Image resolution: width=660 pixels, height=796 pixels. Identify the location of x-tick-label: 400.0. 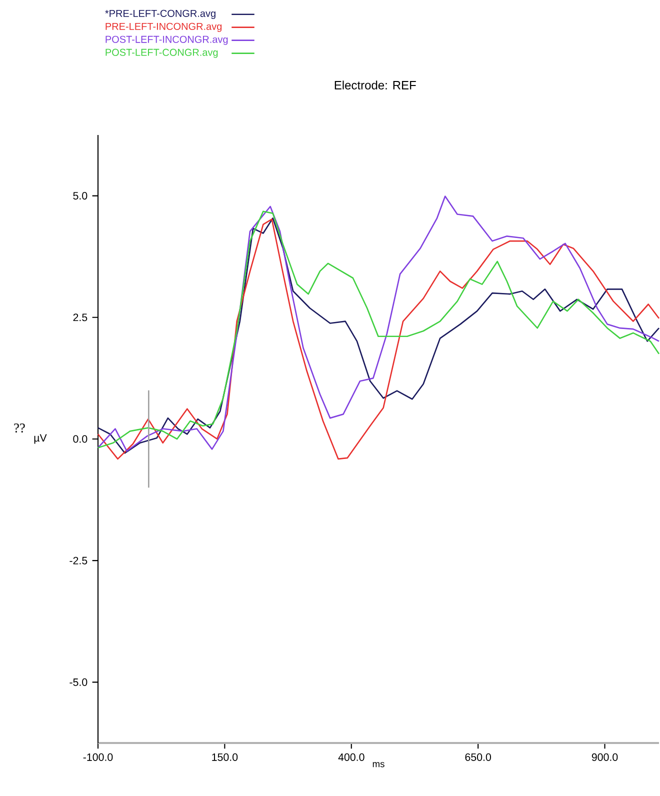
(351, 757).